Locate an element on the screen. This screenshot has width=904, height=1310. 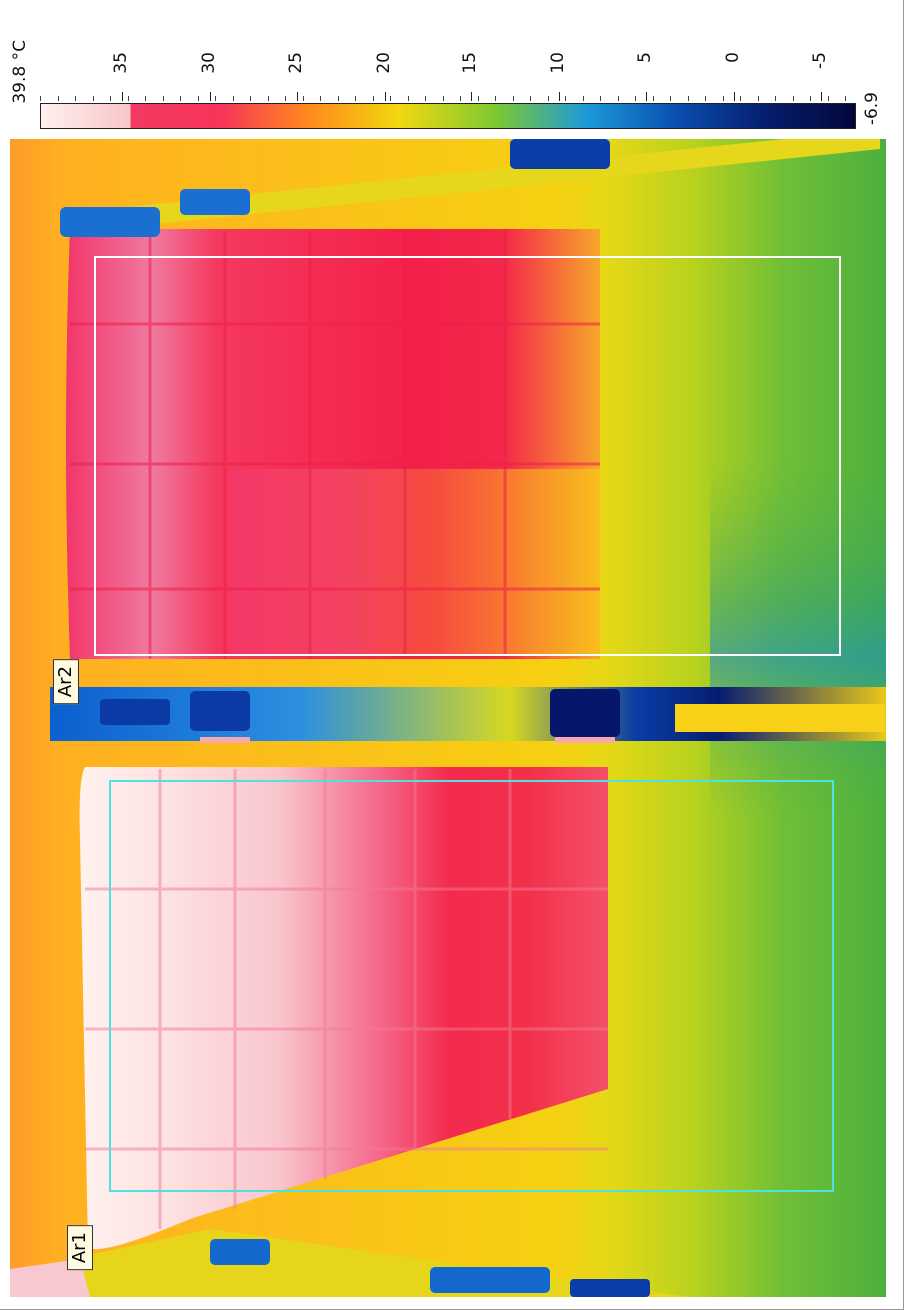
roi-ar2-label: Ar2 is located at coordinates (66, 682).